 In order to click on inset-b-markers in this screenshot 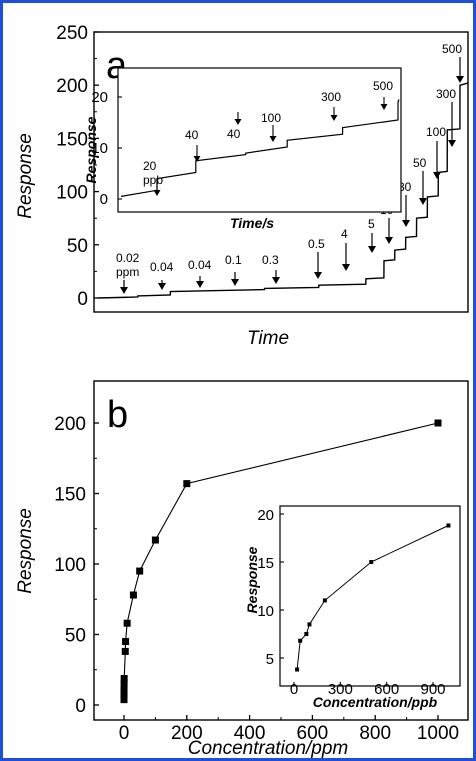, I will do `click(373, 597)`.